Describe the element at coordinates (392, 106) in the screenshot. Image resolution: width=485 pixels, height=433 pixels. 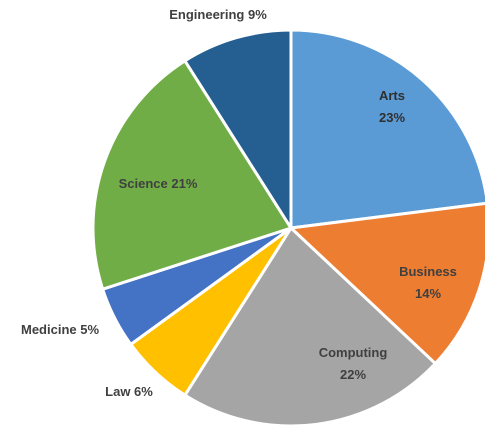
I see `data-label-arts: Arts 23%` at that location.